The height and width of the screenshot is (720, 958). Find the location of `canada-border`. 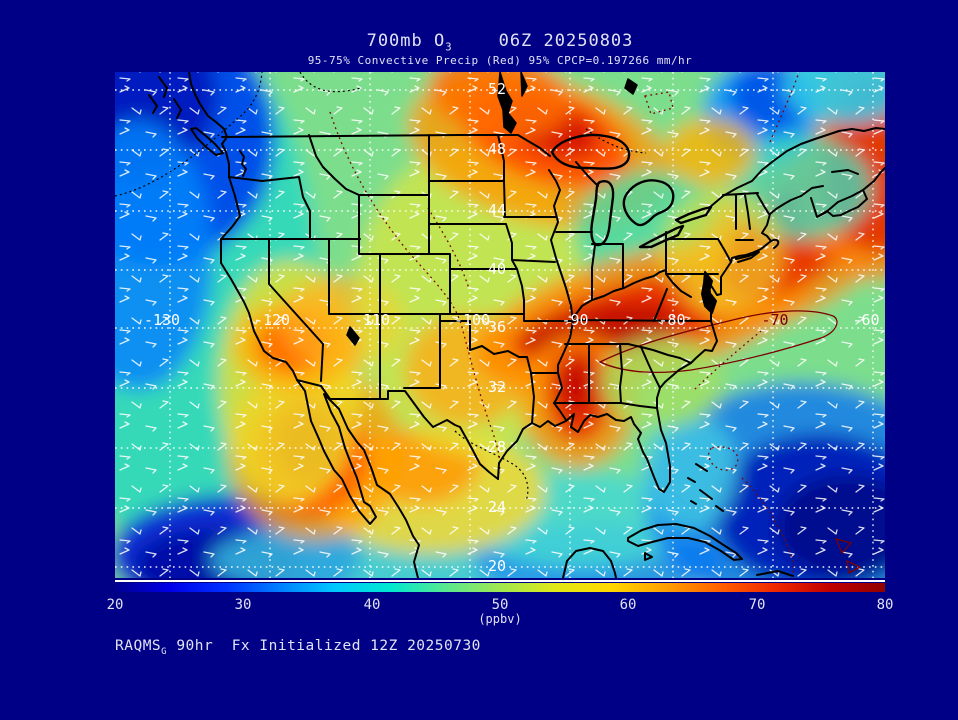

canada-border is located at coordinates (386, 145).